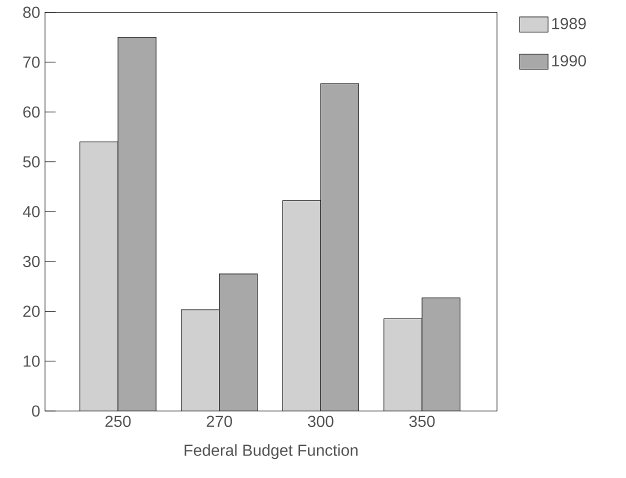  What do you see at coordinates (271, 452) in the screenshot?
I see `x-axis-title: Federal Budget Function` at bounding box center [271, 452].